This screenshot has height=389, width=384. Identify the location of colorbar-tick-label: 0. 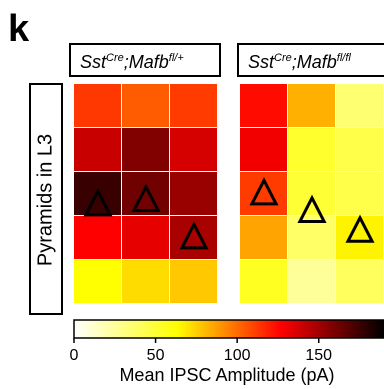
(74, 355).